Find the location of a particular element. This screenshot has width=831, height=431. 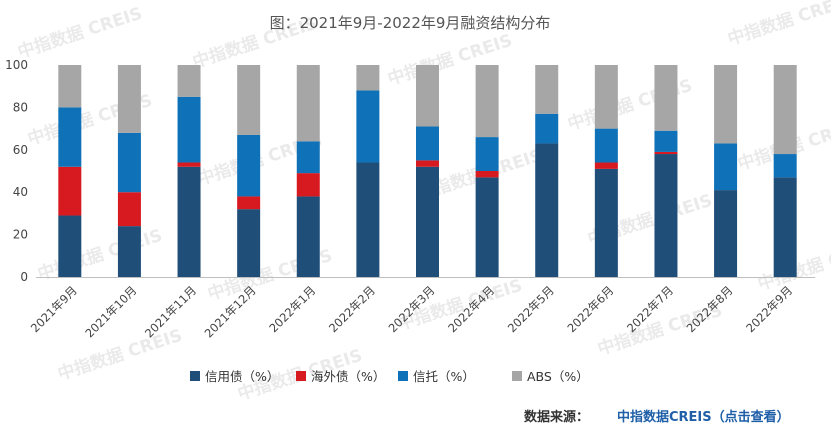

source-label: 数据来源： is located at coordinates (556, 417).